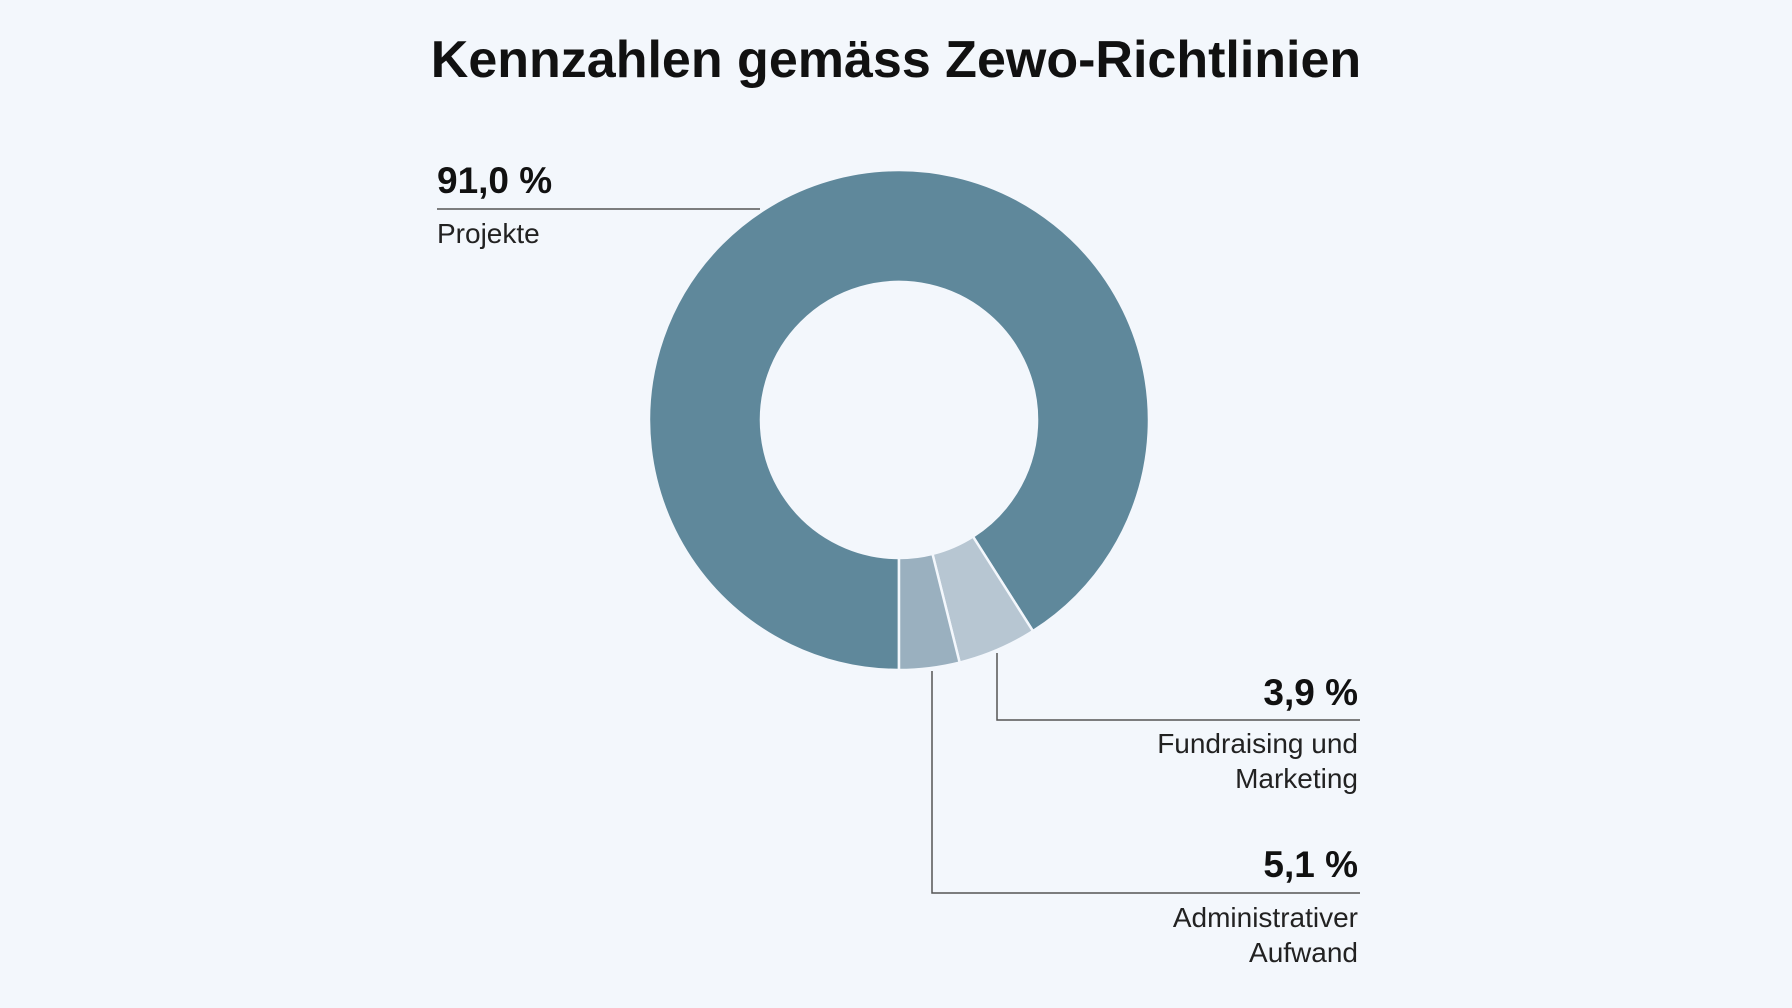 The width and height of the screenshot is (1792, 1008). Describe the element at coordinates (899, 420) in the screenshot. I see `slice-projekte` at that location.